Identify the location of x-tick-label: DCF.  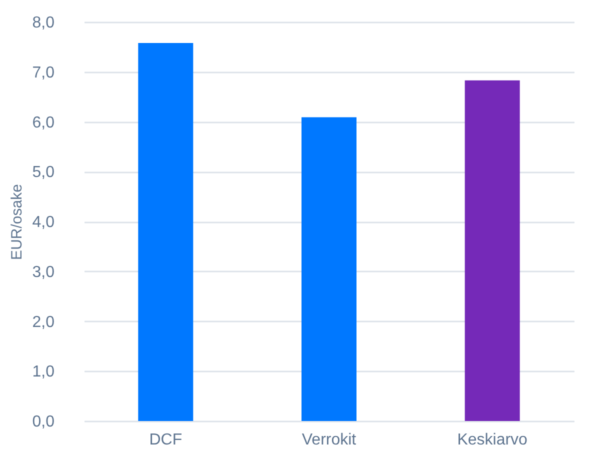
(165, 440).